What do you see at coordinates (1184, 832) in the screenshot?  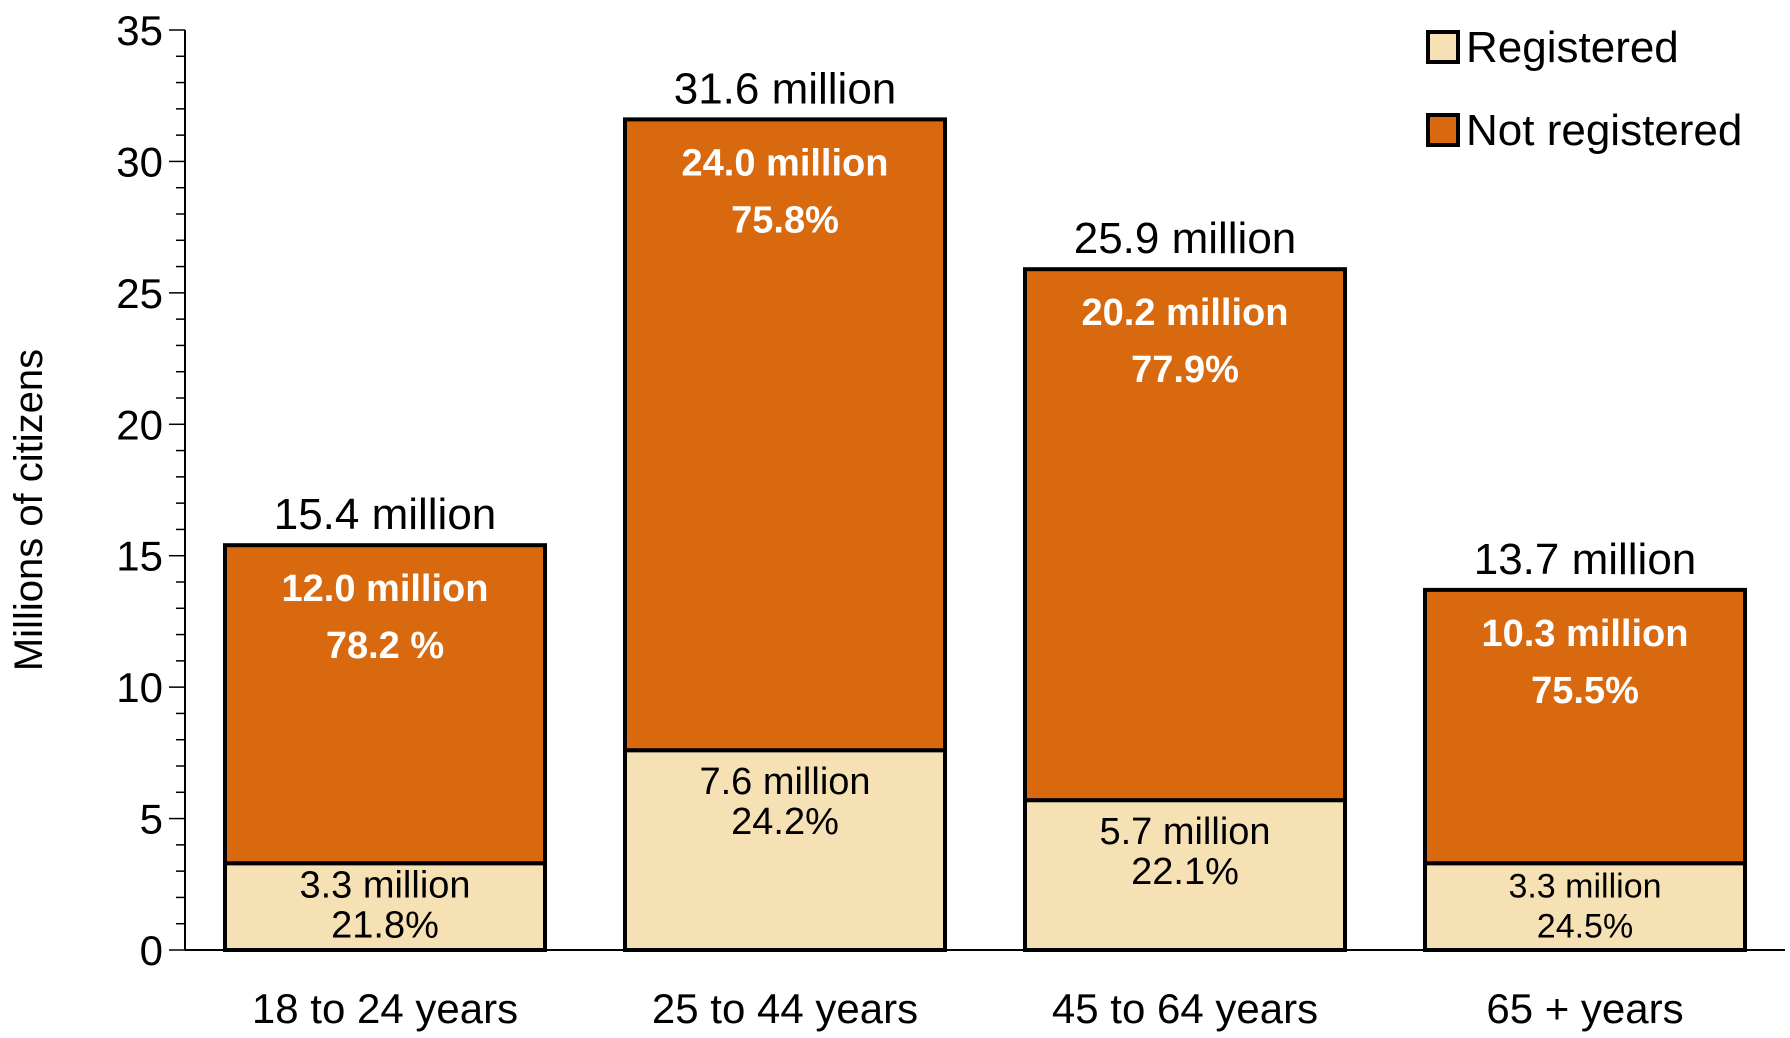 I see `registered-amount-label: 5.7 million` at bounding box center [1184, 832].